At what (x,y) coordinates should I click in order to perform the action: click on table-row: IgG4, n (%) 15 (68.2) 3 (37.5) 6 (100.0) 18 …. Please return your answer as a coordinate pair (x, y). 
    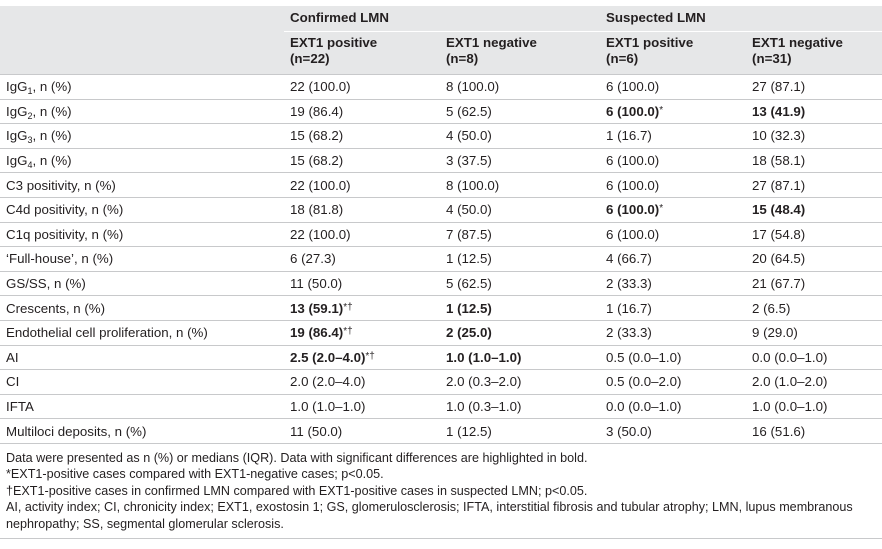
    Looking at the image, I should click on (441, 161).